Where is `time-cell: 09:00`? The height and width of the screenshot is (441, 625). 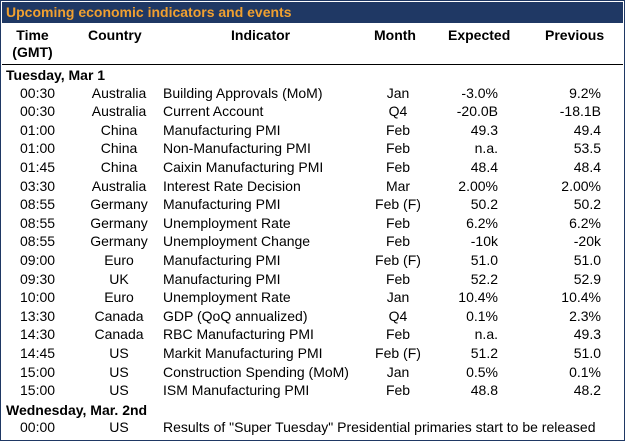
time-cell: 09:00 is located at coordinates (38, 260).